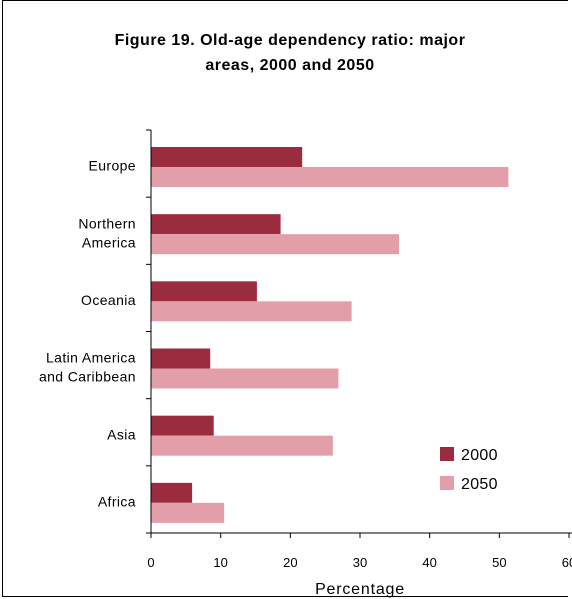 The width and height of the screenshot is (572, 599). I want to click on category-label: Northern, so click(107, 223).